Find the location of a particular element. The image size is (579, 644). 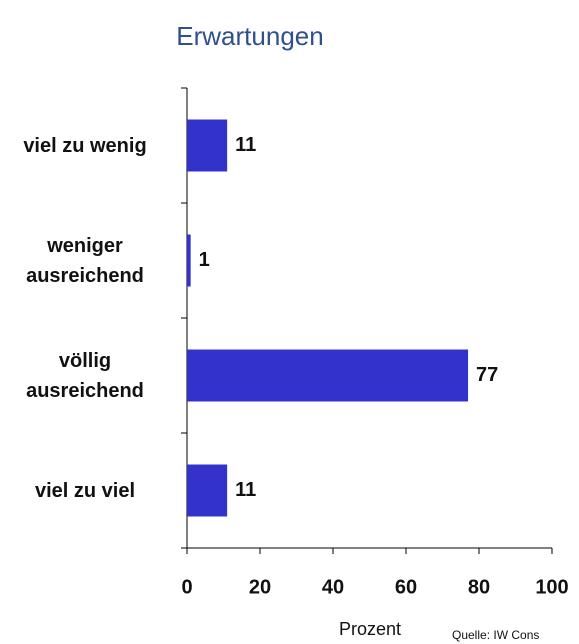

x-tick-label: 40 is located at coordinates (333, 587).